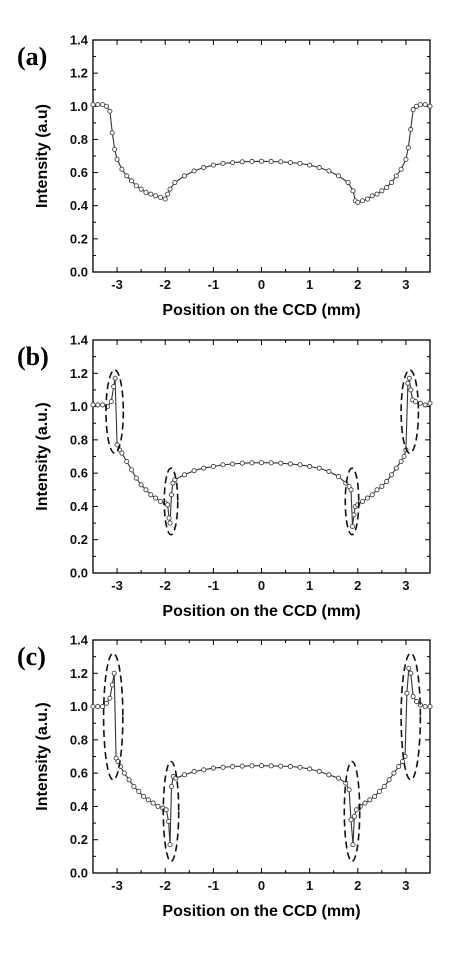 The width and height of the screenshot is (474, 953). I want to click on x-tick-label: 3, so click(405, 284).